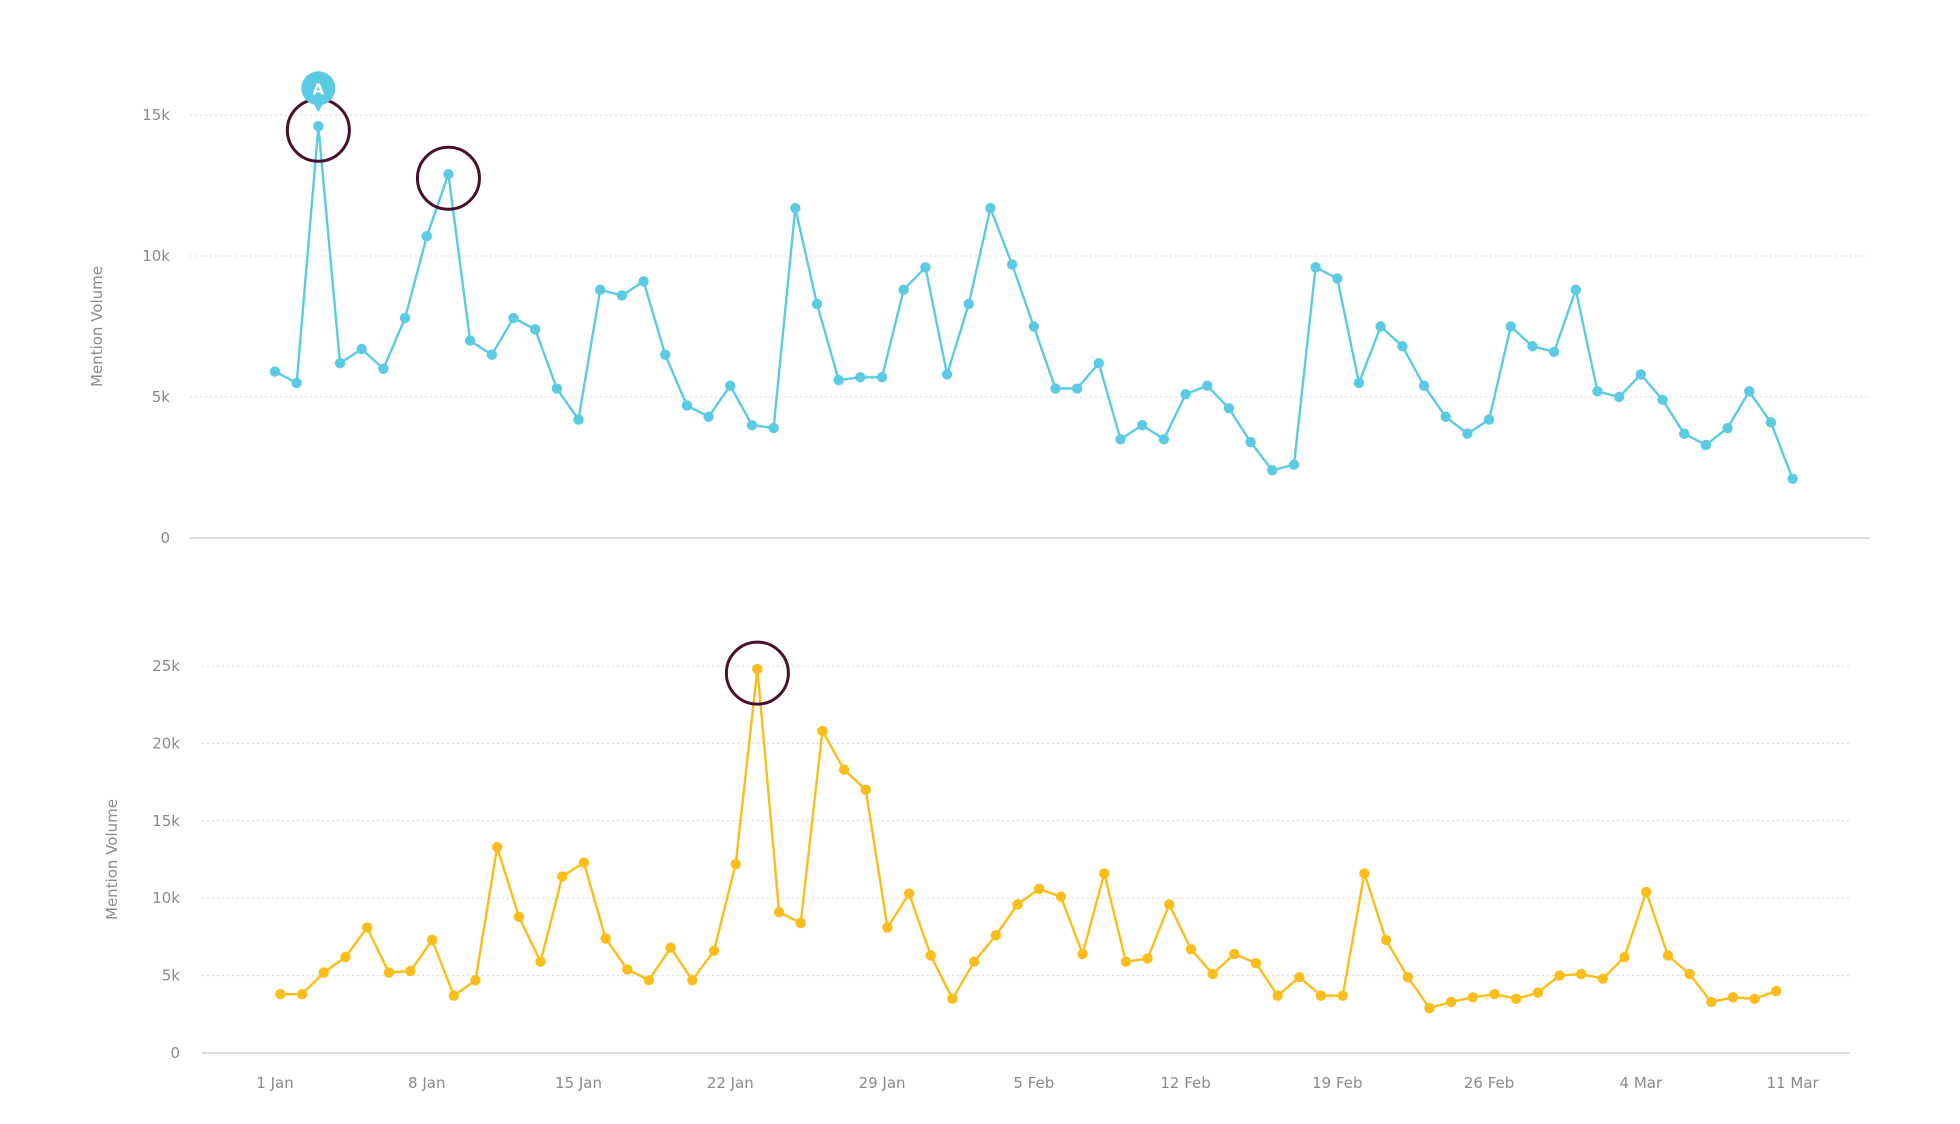 The image size is (1960, 1124). What do you see at coordinates (166, 666) in the screenshot?
I see `y-tick-label: 25k` at bounding box center [166, 666].